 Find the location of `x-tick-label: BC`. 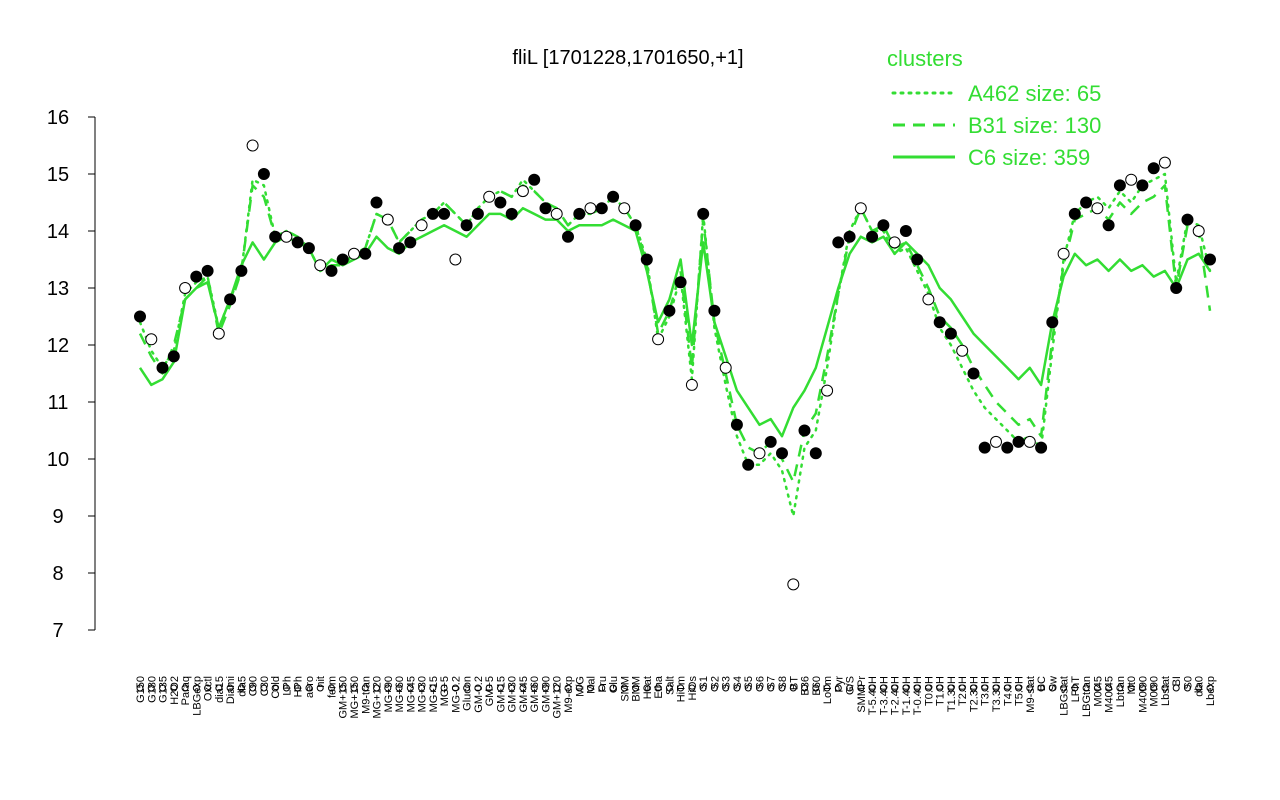

x-tick-label: BC is located at coordinates (1042, 683).